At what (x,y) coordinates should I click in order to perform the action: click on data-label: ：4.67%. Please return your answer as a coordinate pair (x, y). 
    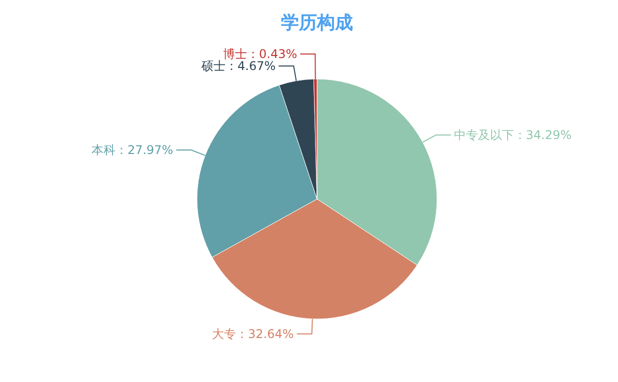
    Looking at the image, I should click on (251, 66).